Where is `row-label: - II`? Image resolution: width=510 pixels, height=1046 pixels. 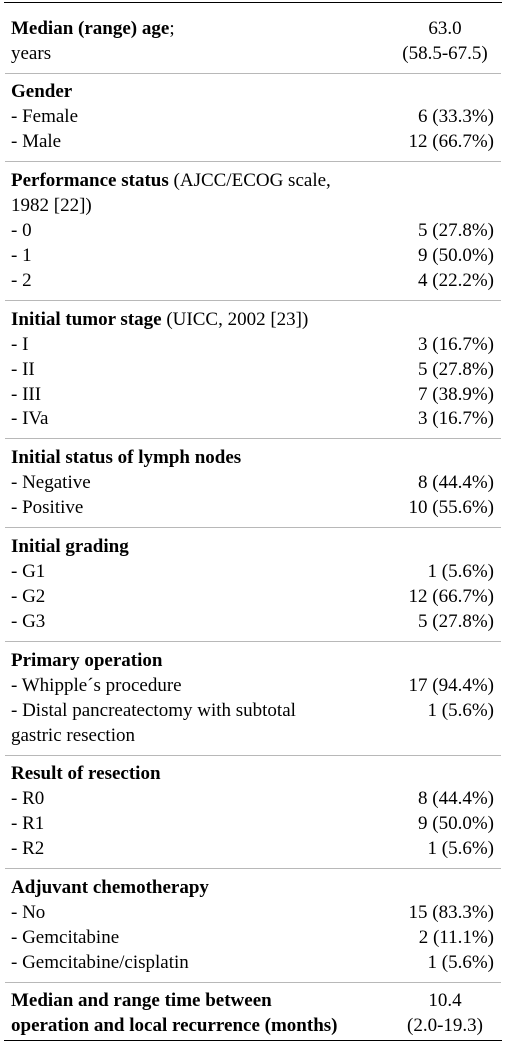 row-label: - II is located at coordinates (23, 369).